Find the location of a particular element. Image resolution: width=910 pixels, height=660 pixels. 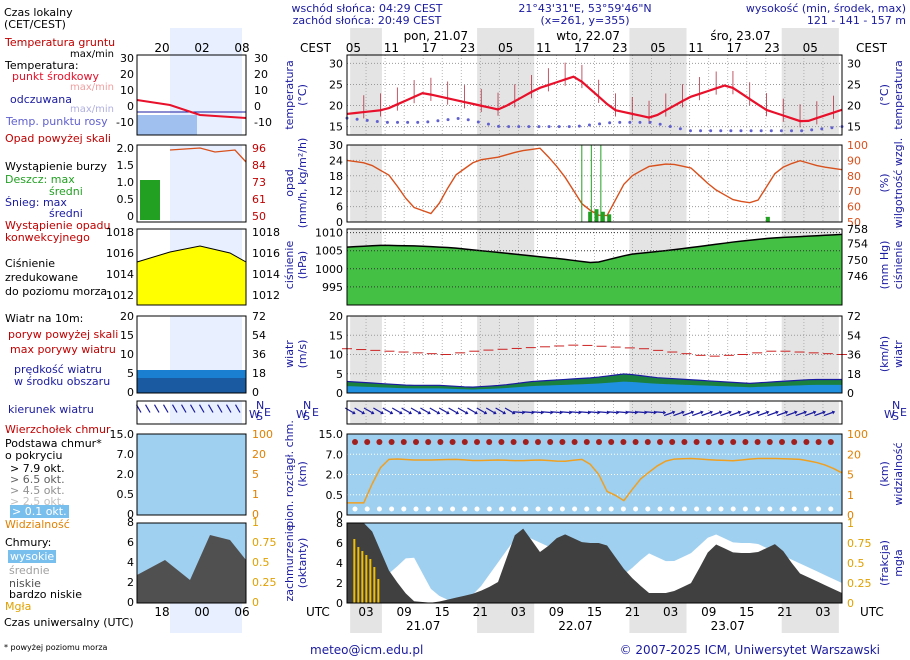

dir-night-band is located at coordinates (366, 412).